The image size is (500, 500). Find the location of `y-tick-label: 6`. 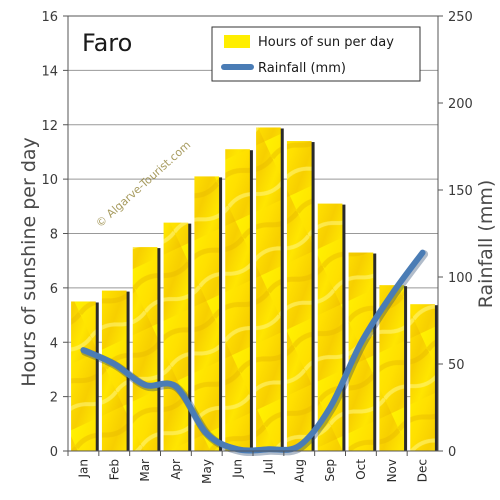

y-tick-label: 6 is located at coordinates (54, 289).